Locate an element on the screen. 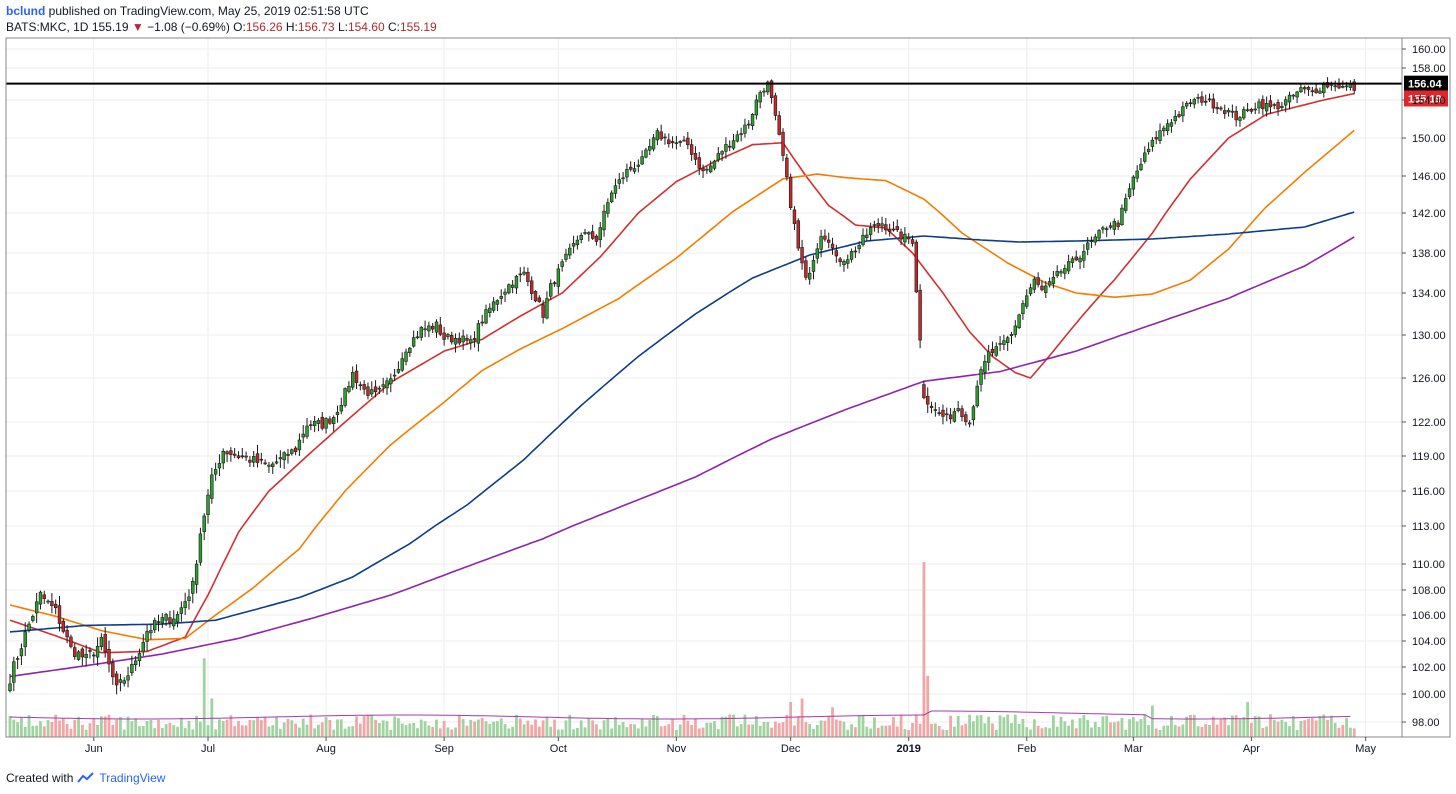  author-link: bclund is located at coordinates (26, 11).